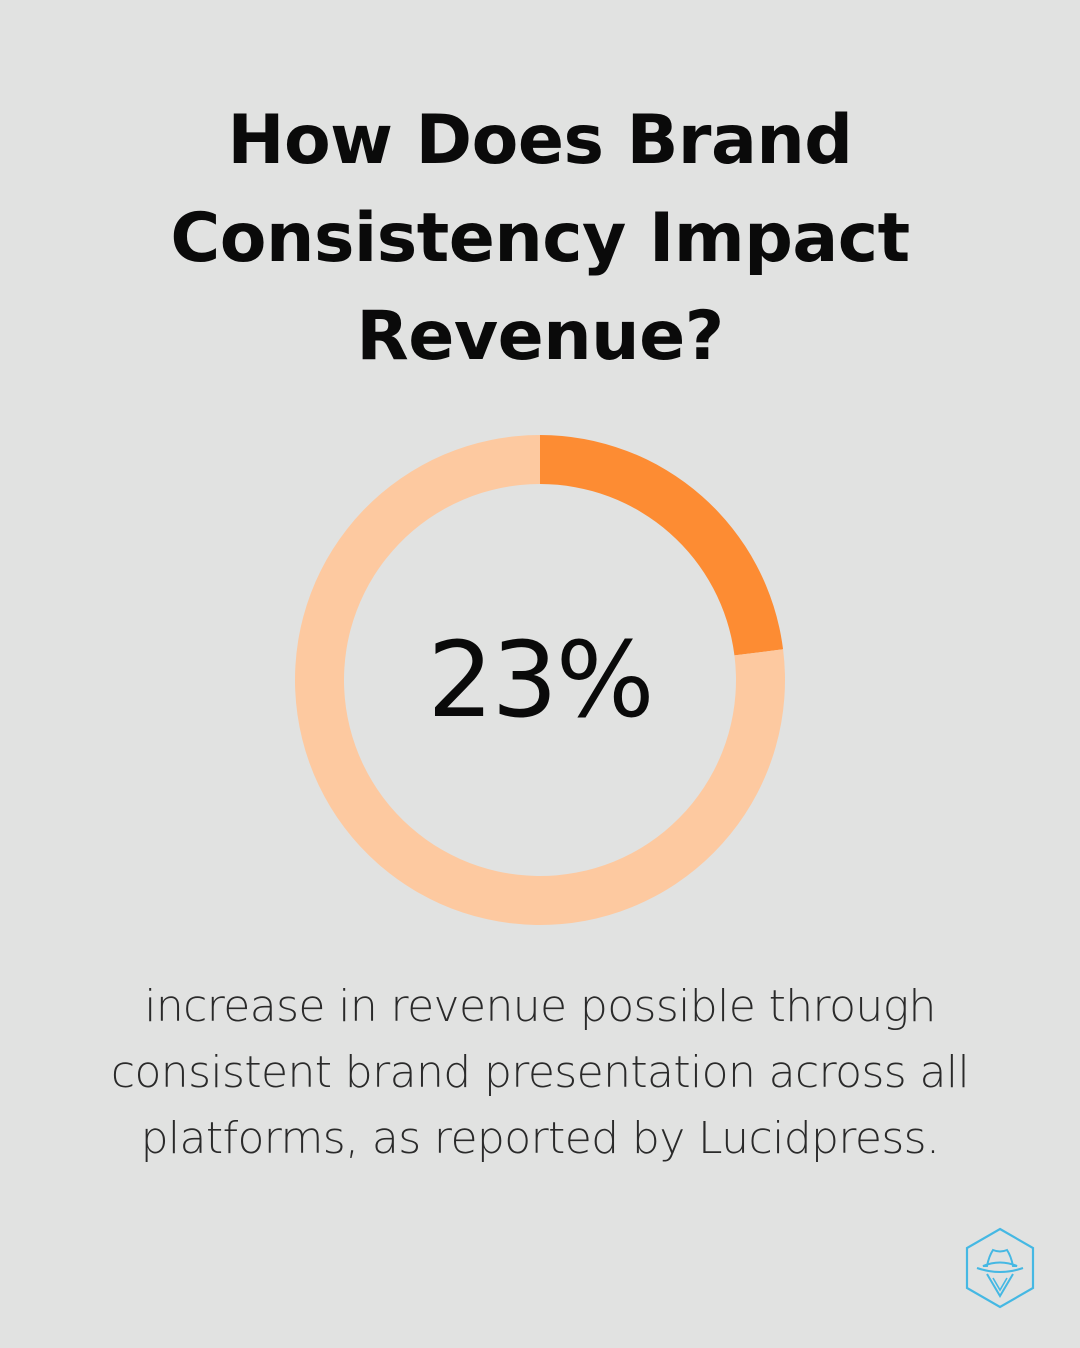  I want to click on description-line-2: consistent brand presentation across all, so click(540, 1072).